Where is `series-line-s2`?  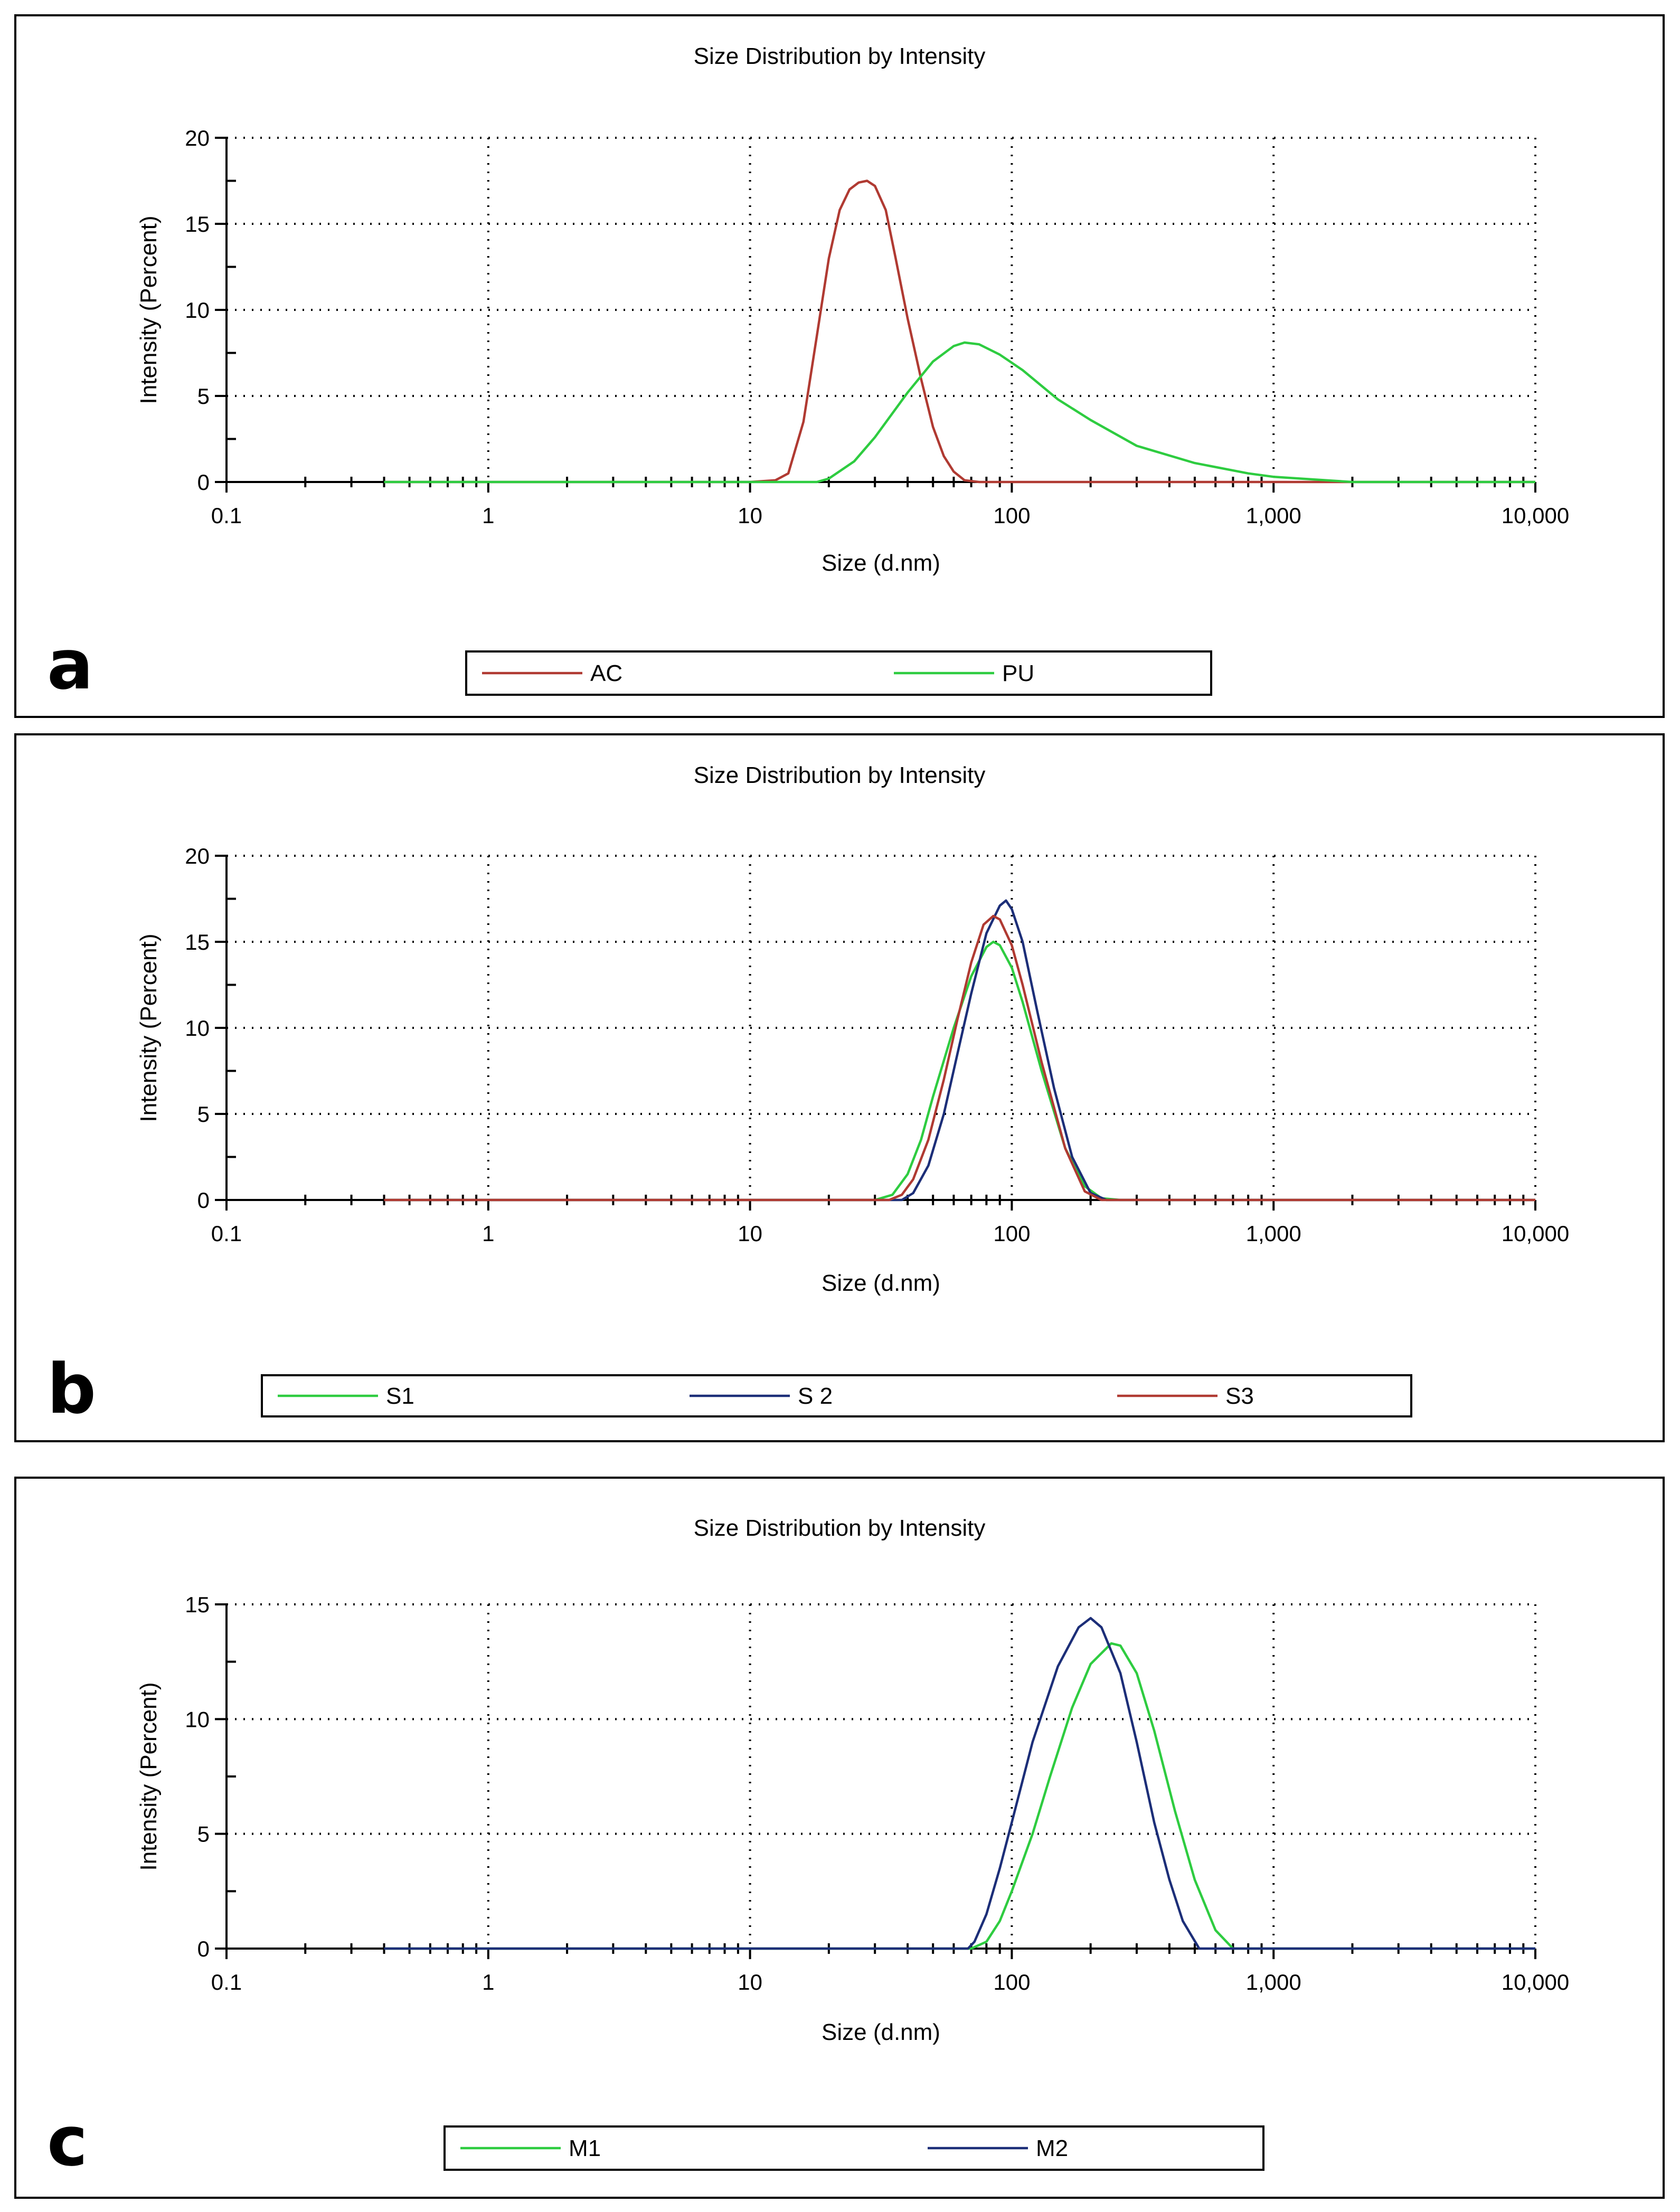 series-line-s2 is located at coordinates (959, 1050).